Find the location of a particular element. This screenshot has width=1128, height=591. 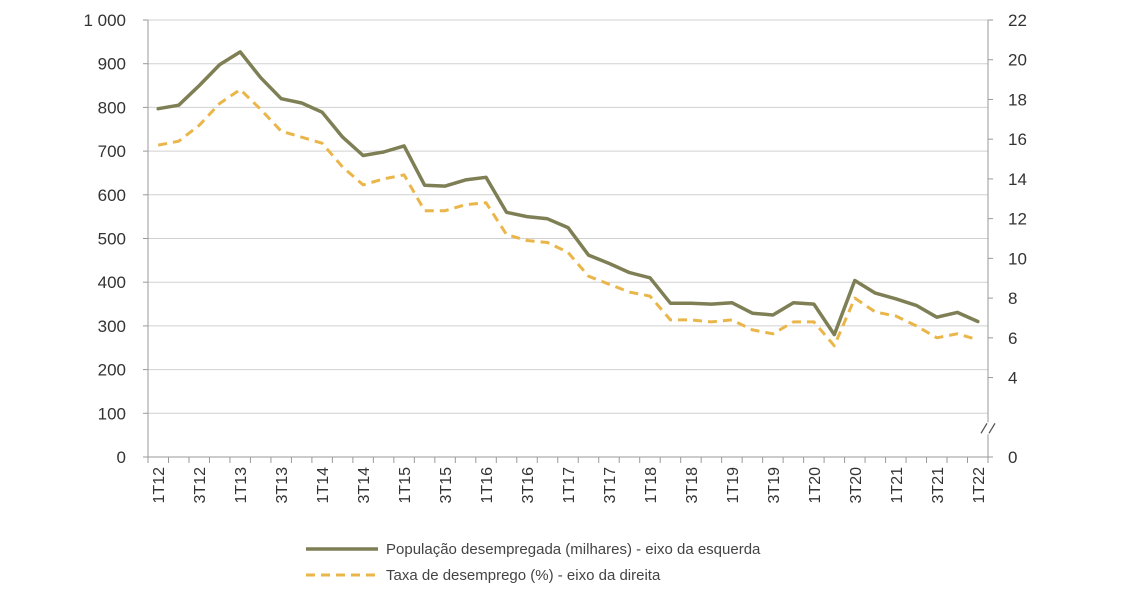

y-left-tick-label: 100 is located at coordinates (112, 413).